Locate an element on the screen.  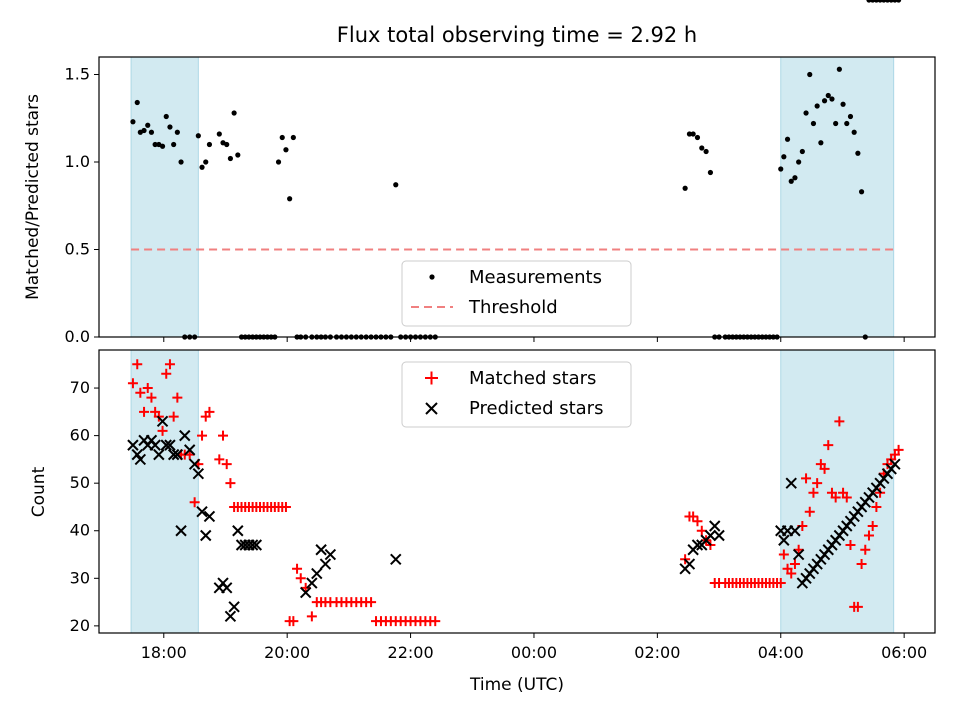
y-tick-label: 30 is located at coordinates (80, 577).